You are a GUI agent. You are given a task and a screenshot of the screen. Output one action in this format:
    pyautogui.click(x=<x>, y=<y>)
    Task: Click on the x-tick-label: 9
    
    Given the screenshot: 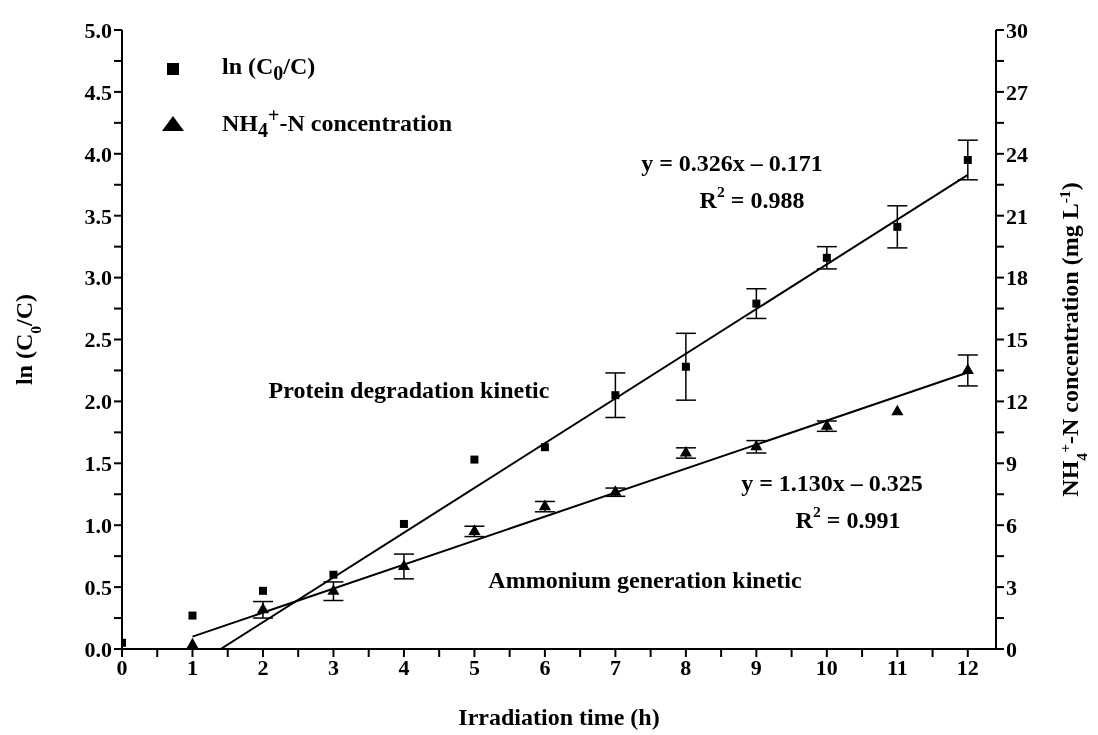 What is the action you would take?
    pyautogui.click(x=756, y=667)
    